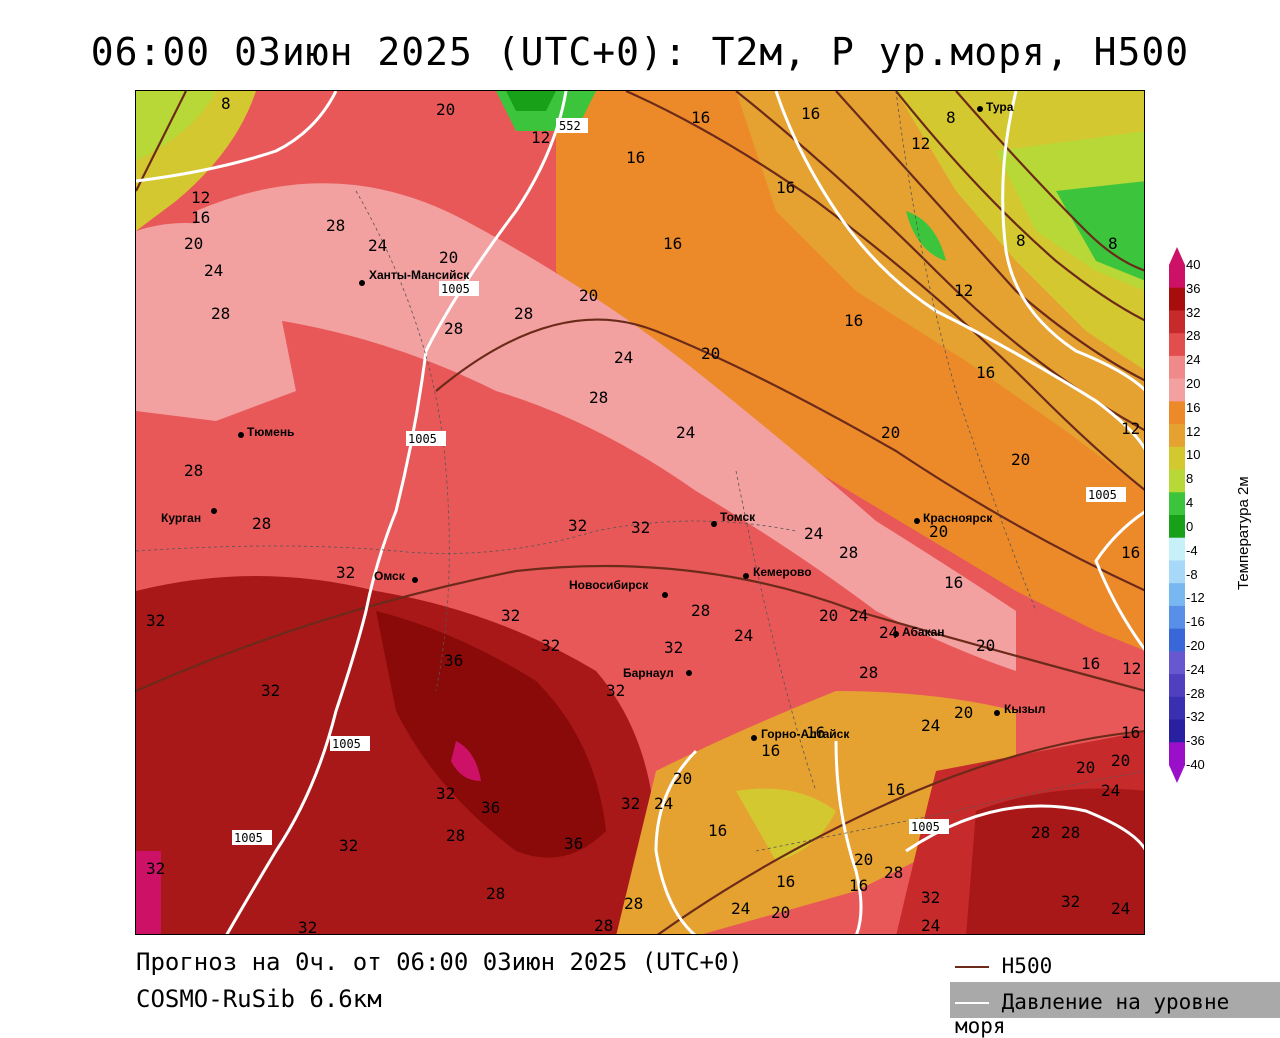  Describe the element at coordinates (1195, 717) in the screenshot. I see `colorbar-tick-label: -32` at that location.